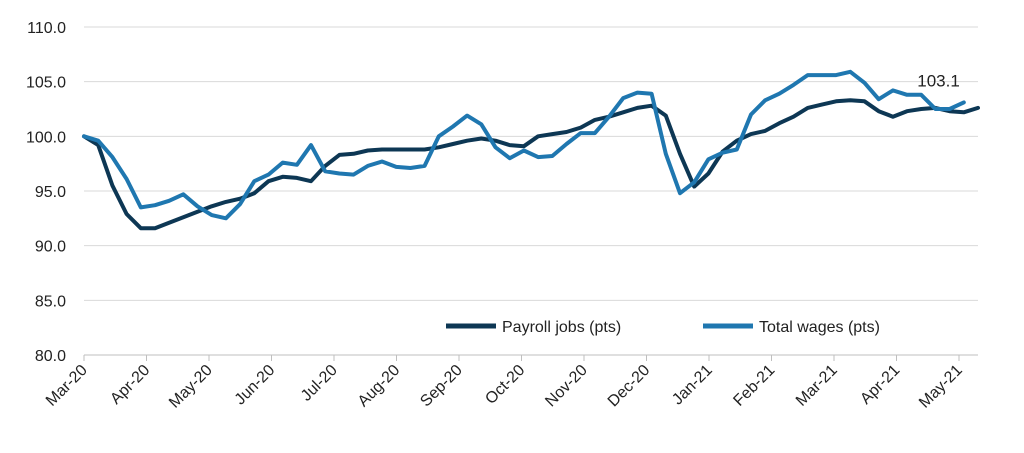  What do you see at coordinates (754, 386) in the screenshot?
I see `x-tick-label: Feb-21` at bounding box center [754, 386].